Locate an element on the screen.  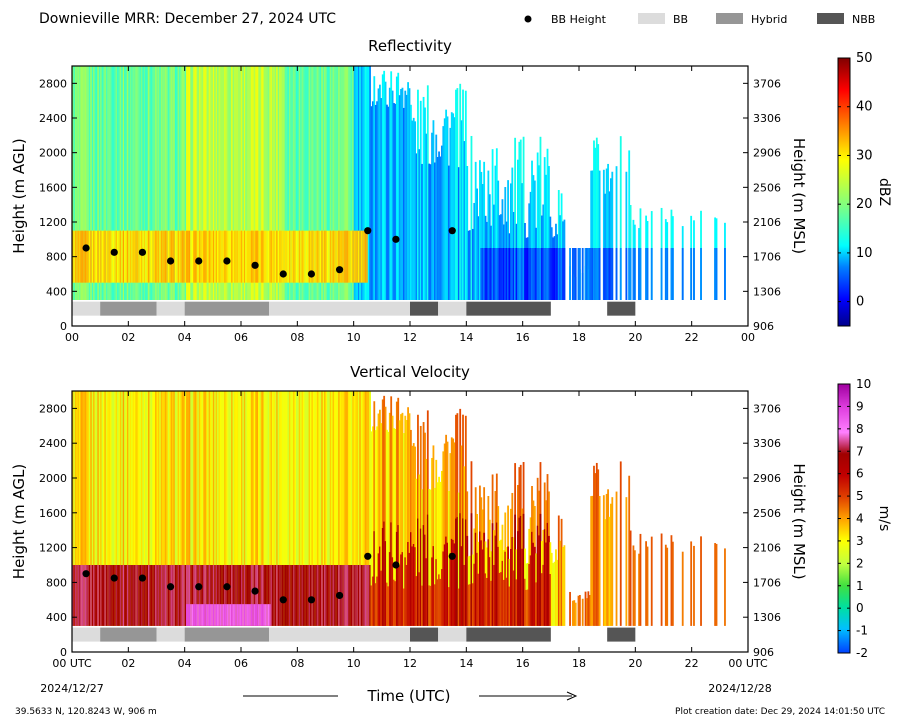
colorbar-label: dBZ is located at coordinates (884, 192).